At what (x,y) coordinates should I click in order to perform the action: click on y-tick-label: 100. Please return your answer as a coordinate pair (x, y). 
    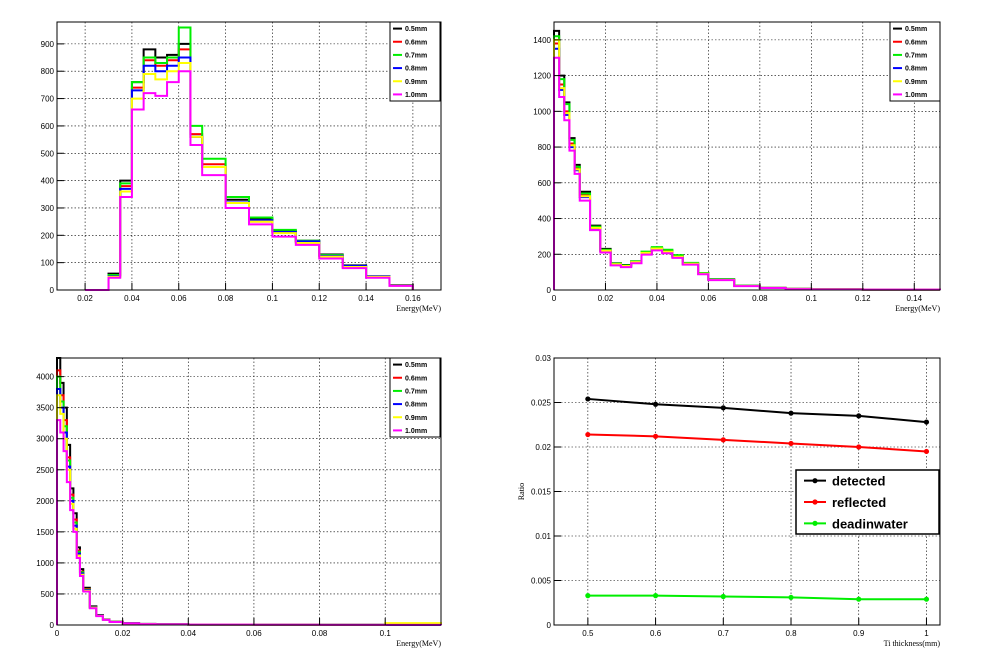
    Looking at the image, I should click on (48, 263).